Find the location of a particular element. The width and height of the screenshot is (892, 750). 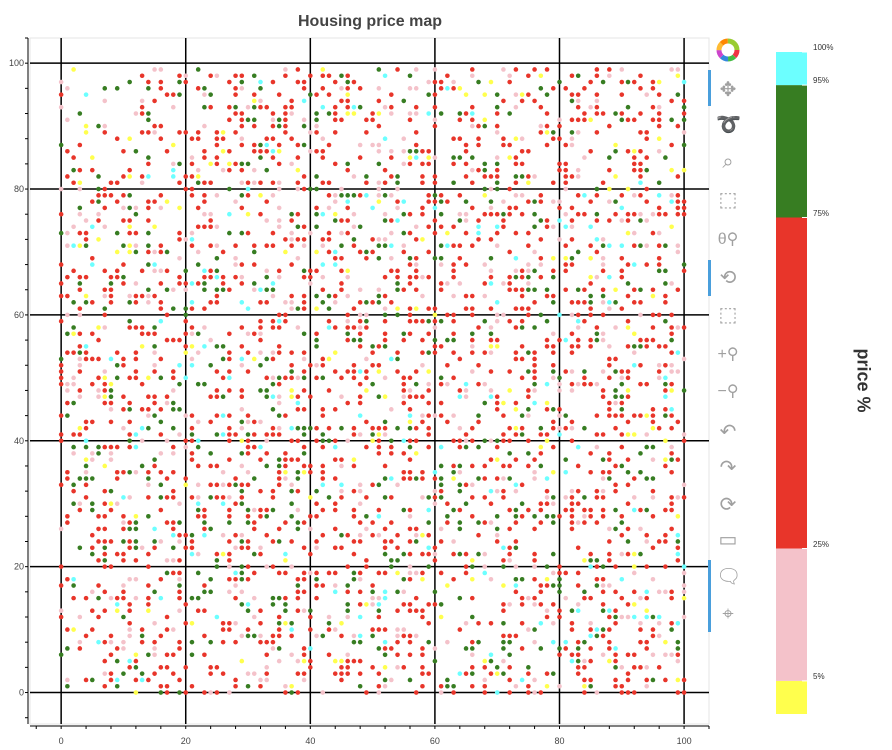

chart-title: Housing price map is located at coordinates (370, 21).